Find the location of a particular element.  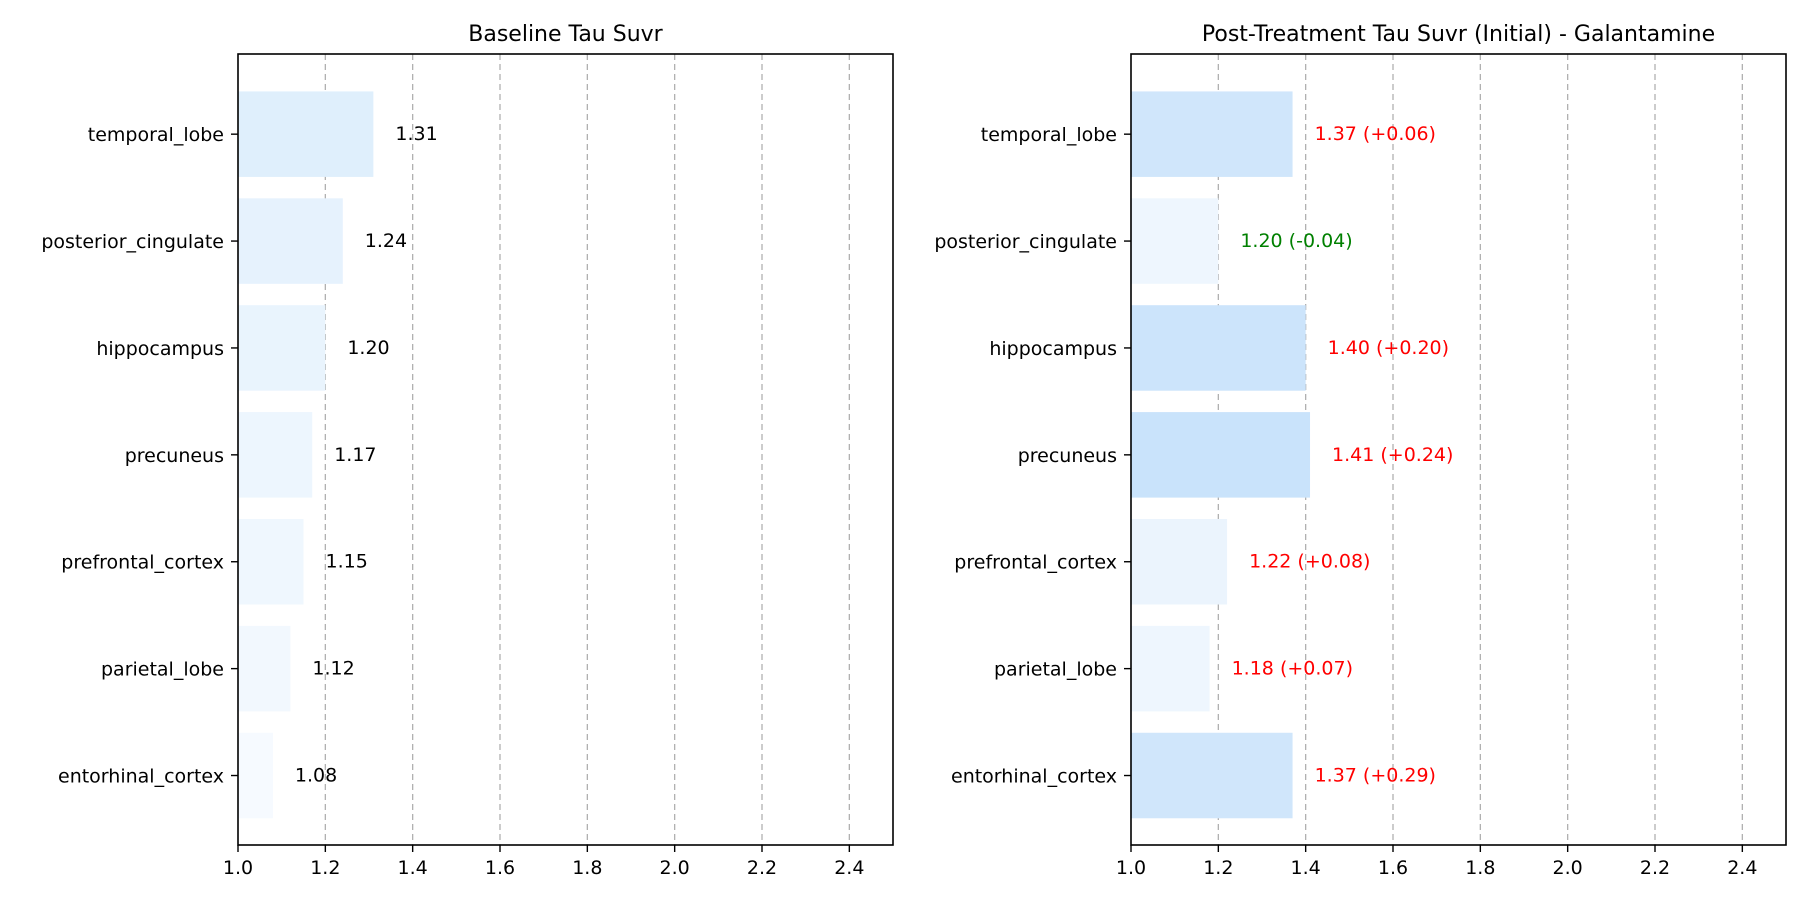

data-label: 1.37 (+0.29) is located at coordinates (1375, 776).